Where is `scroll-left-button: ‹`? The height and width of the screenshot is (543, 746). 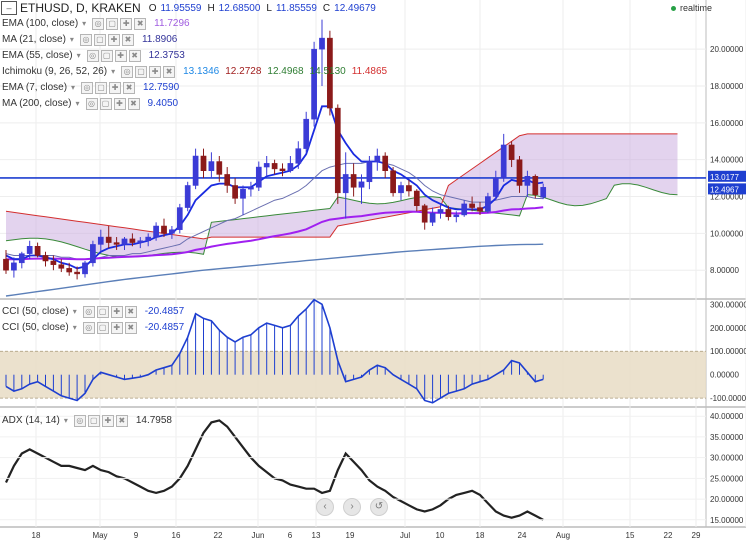
scroll-left-button: ‹ is located at coordinates (325, 507).